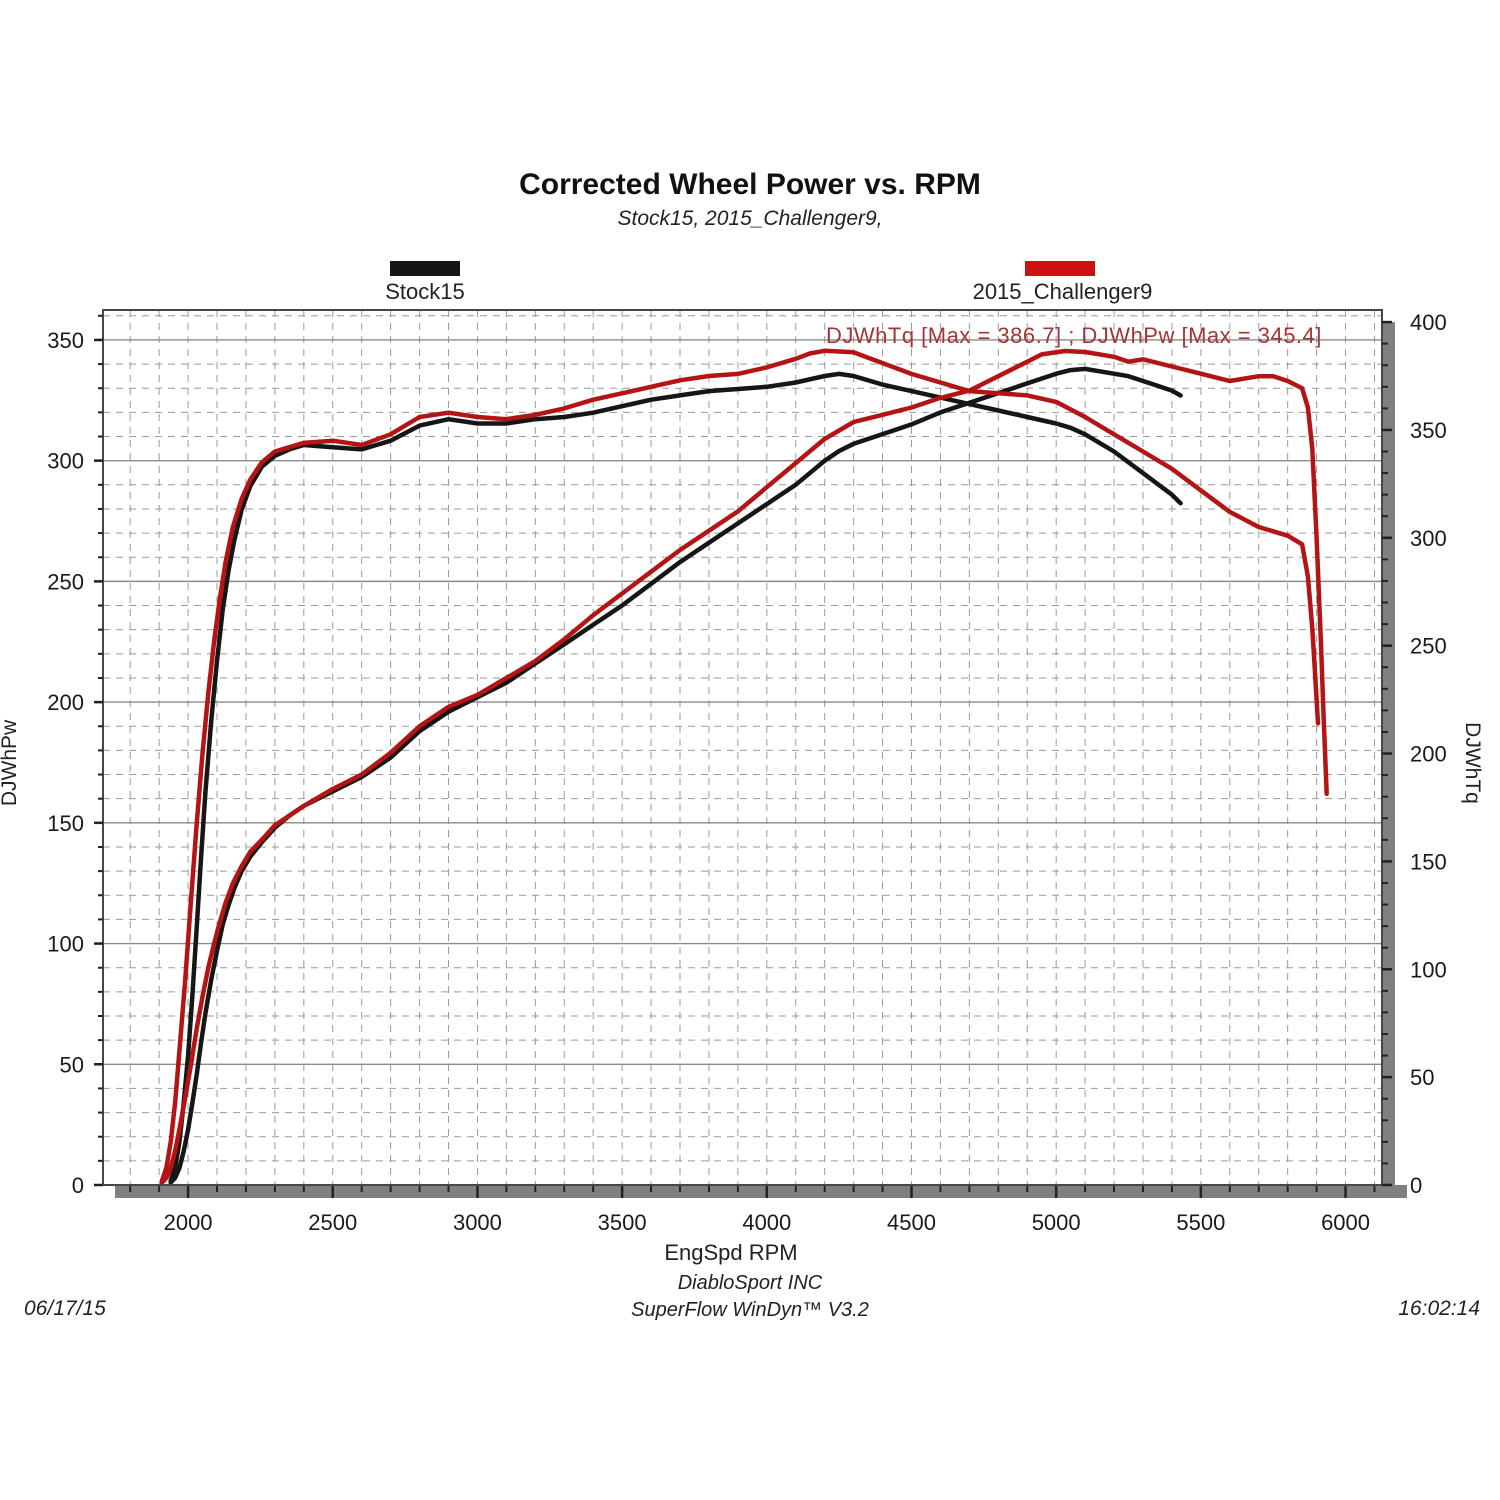 The image size is (1500, 1500). What do you see at coordinates (10, 763) in the screenshot?
I see `left-axis-label: DJWhPw` at bounding box center [10, 763].